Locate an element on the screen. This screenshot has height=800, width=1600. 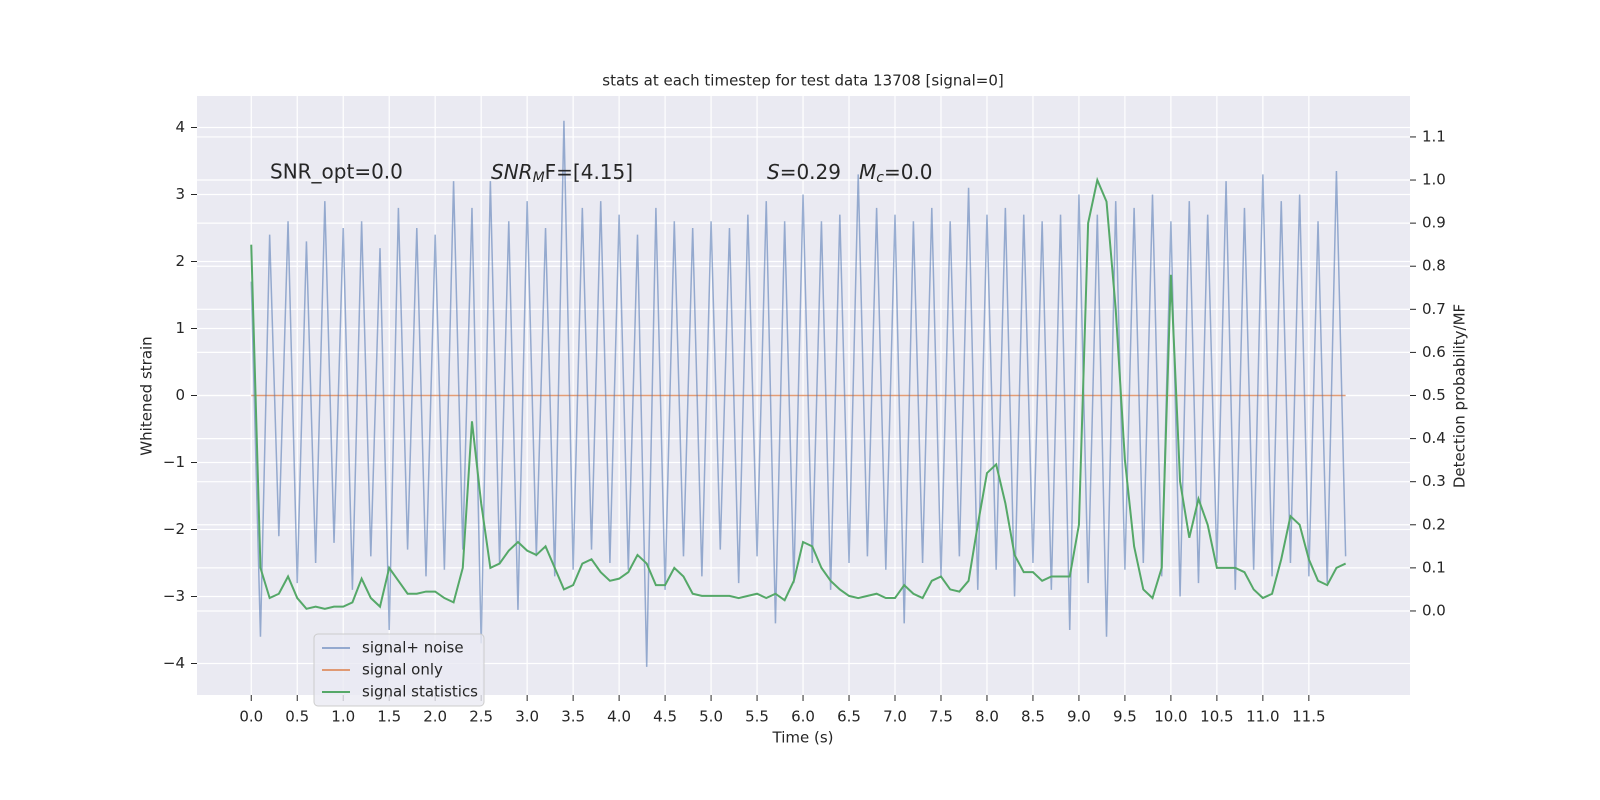
annotation: SNRMF=[4.15] is located at coordinates (562, 173).